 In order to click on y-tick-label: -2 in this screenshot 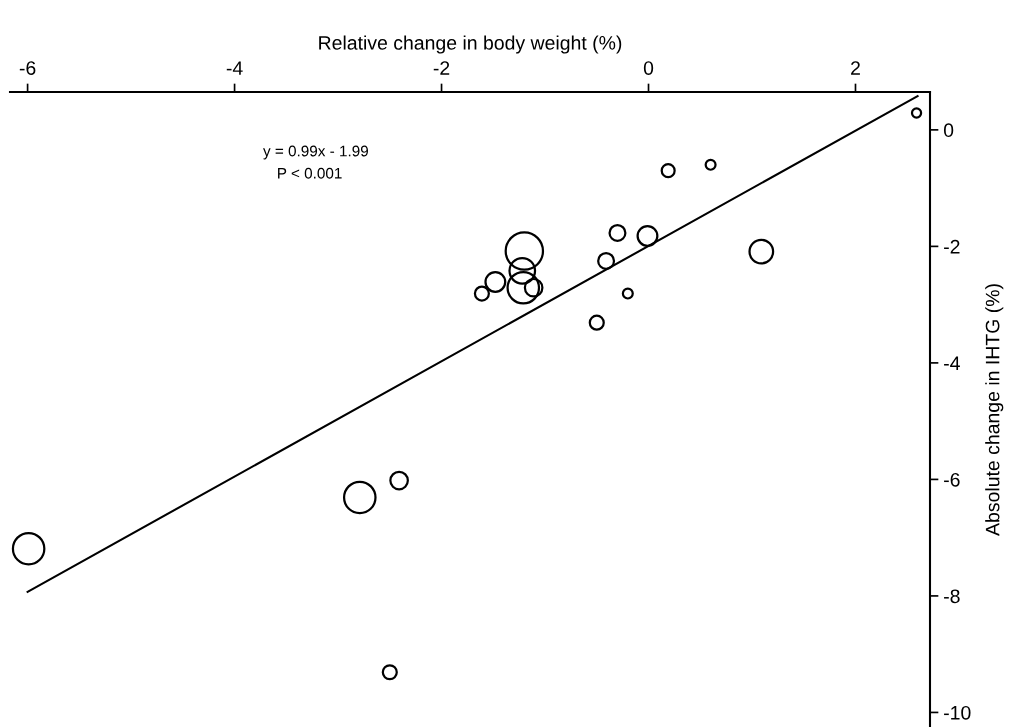, I will do `click(952, 246)`.